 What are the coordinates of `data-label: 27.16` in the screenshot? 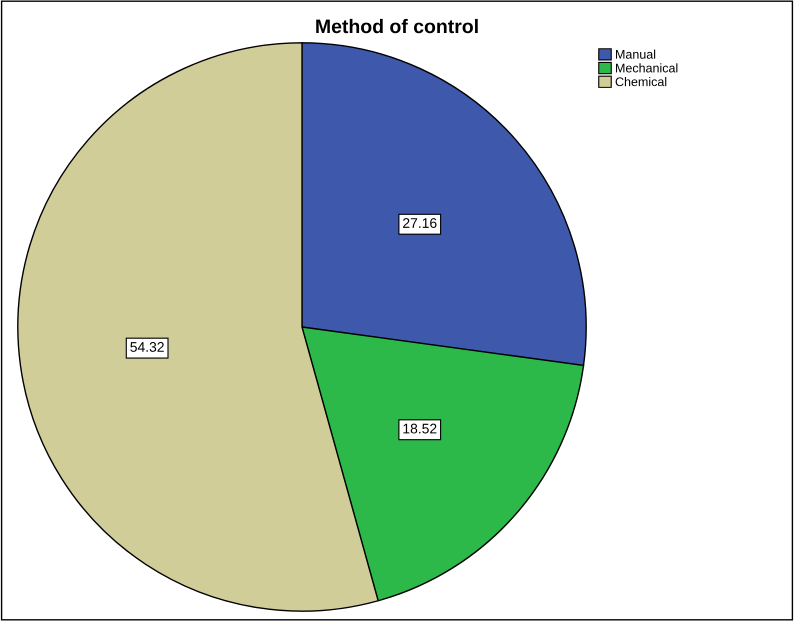 It's located at (420, 223).